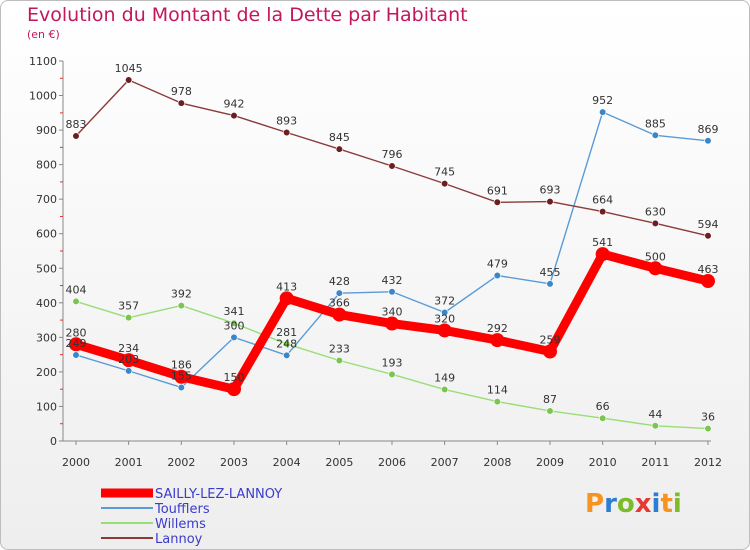  What do you see at coordinates (708, 417) in the screenshot?
I see `data-label: 36` at bounding box center [708, 417].